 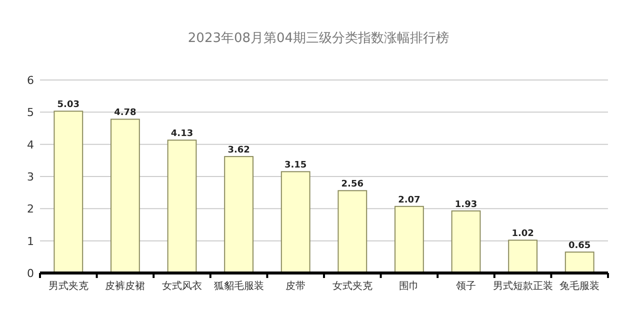 What do you see at coordinates (30, 209) in the screenshot?
I see `y-tick-label: 2` at bounding box center [30, 209].